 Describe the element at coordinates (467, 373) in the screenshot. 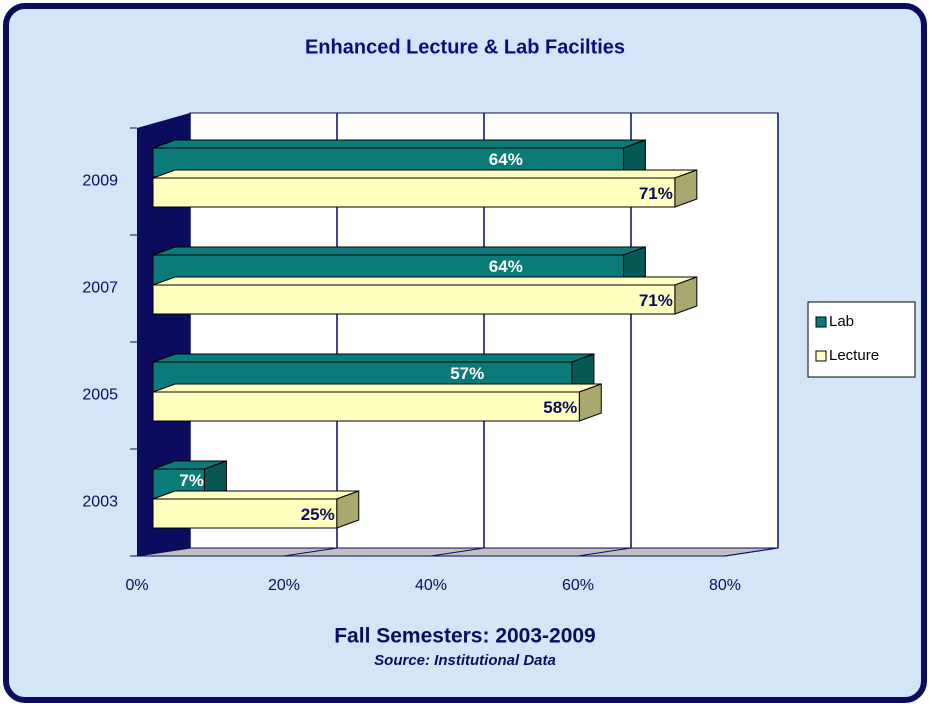

I see `data-label: 57%` at that location.